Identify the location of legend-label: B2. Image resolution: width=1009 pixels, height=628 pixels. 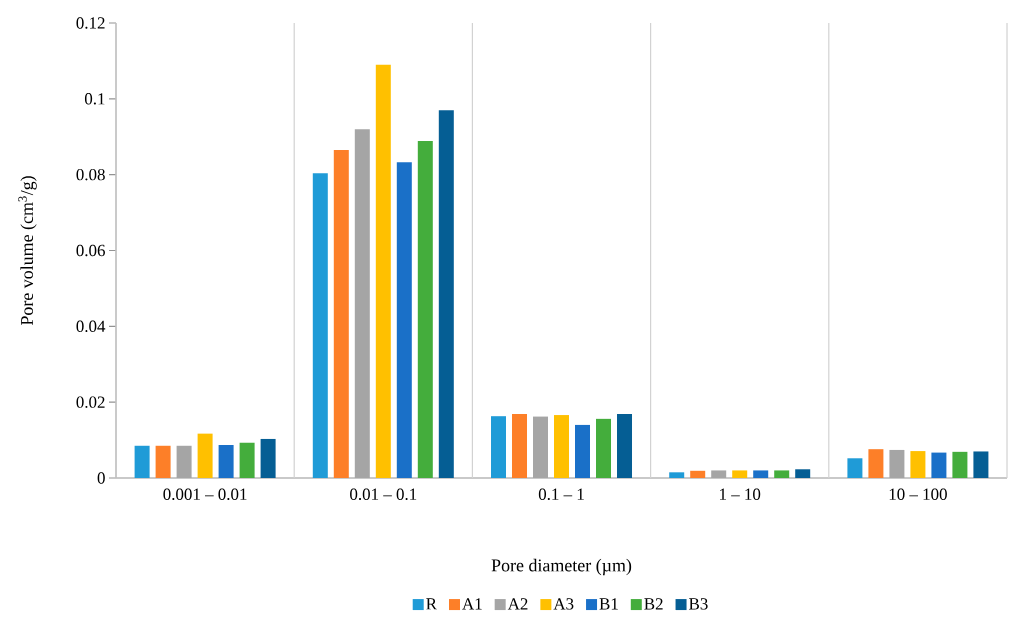
(653, 604).